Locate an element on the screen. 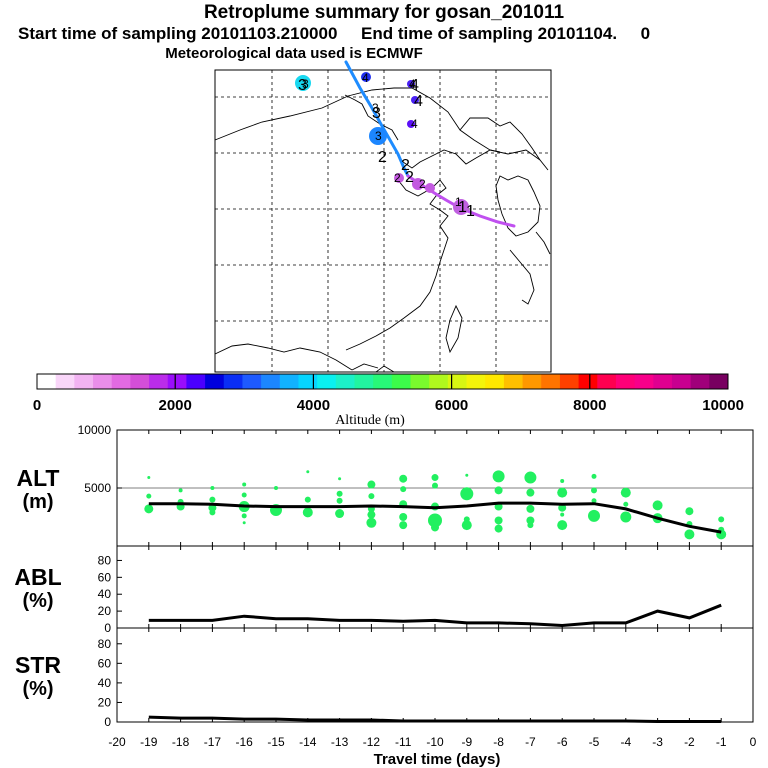 The height and width of the screenshot is (768, 768). chart-title: Retroplume summary for gosan_201011 is located at coordinates (384, 12).